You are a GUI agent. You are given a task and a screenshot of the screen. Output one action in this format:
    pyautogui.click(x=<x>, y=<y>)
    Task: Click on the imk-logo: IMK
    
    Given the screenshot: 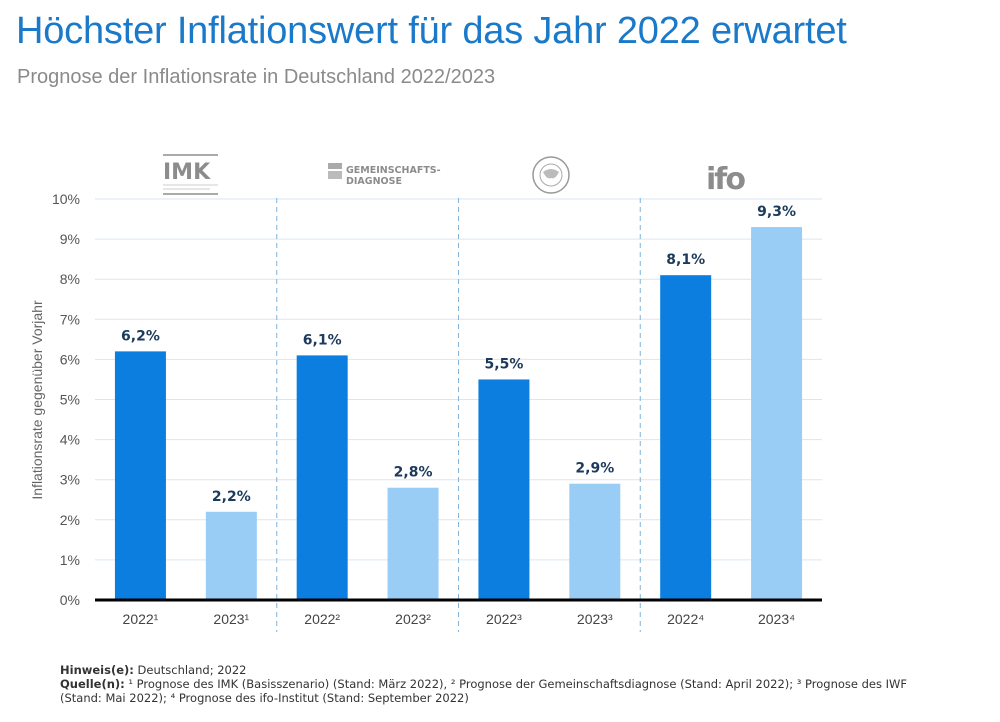 What is the action you would take?
    pyautogui.click(x=190, y=174)
    